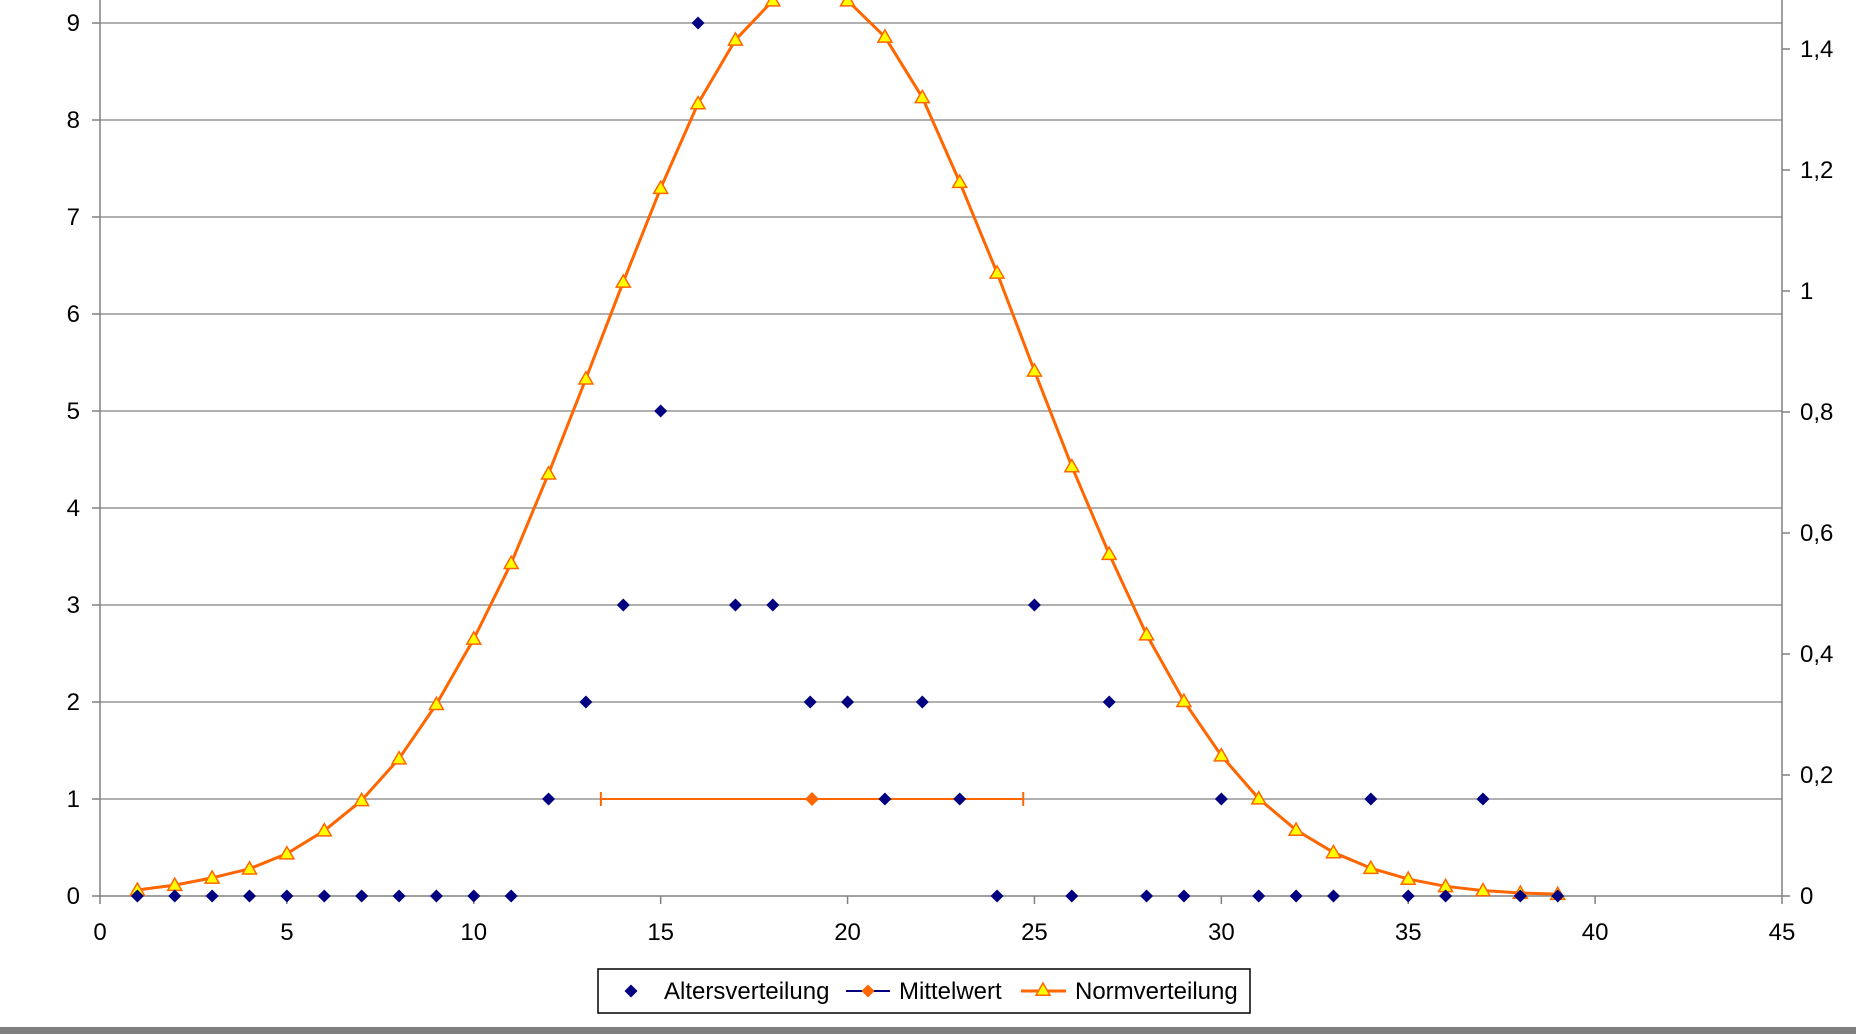  Describe the element at coordinates (1816, 654) in the screenshot. I see `right-tick-label: 0,4` at that location.